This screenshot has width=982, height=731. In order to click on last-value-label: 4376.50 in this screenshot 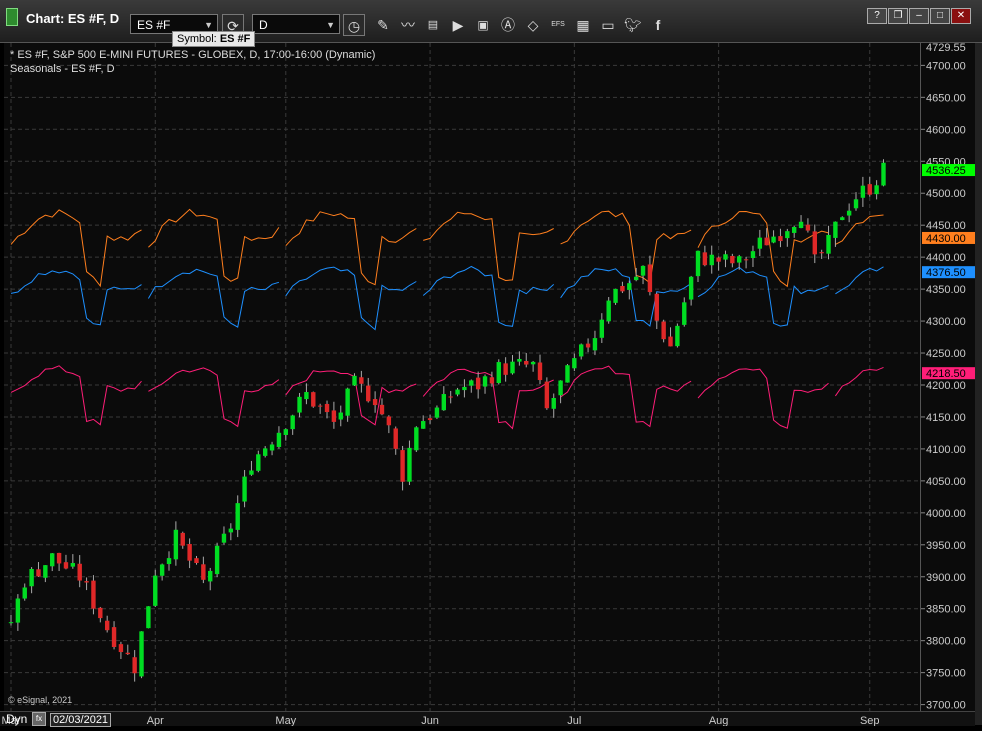, I will do `click(946, 273)`.